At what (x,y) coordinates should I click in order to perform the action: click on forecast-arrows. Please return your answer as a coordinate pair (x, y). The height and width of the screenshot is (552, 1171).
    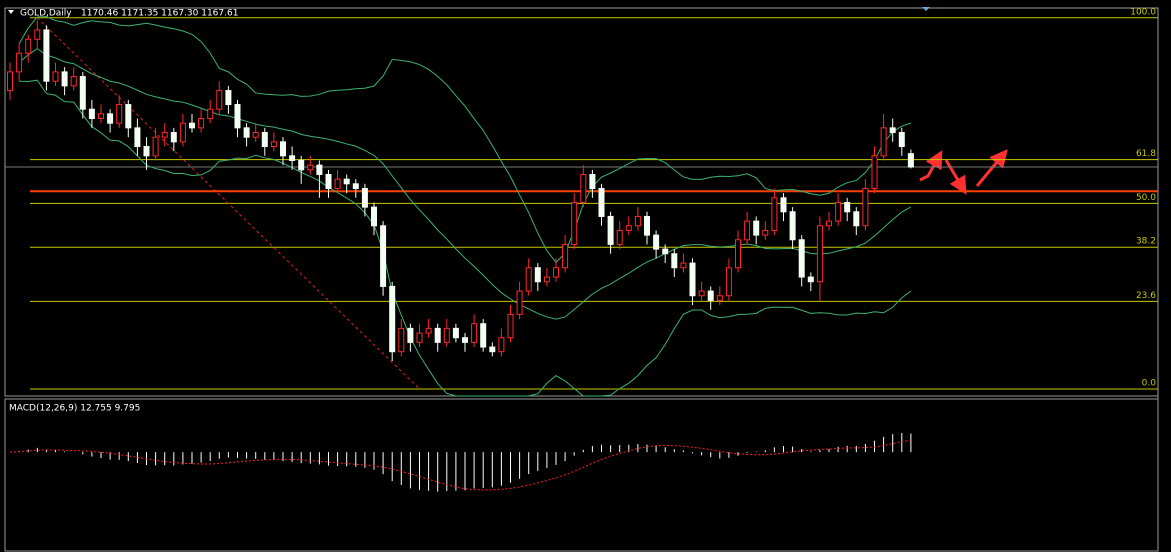
    Looking at the image, I should click on (963, 172).